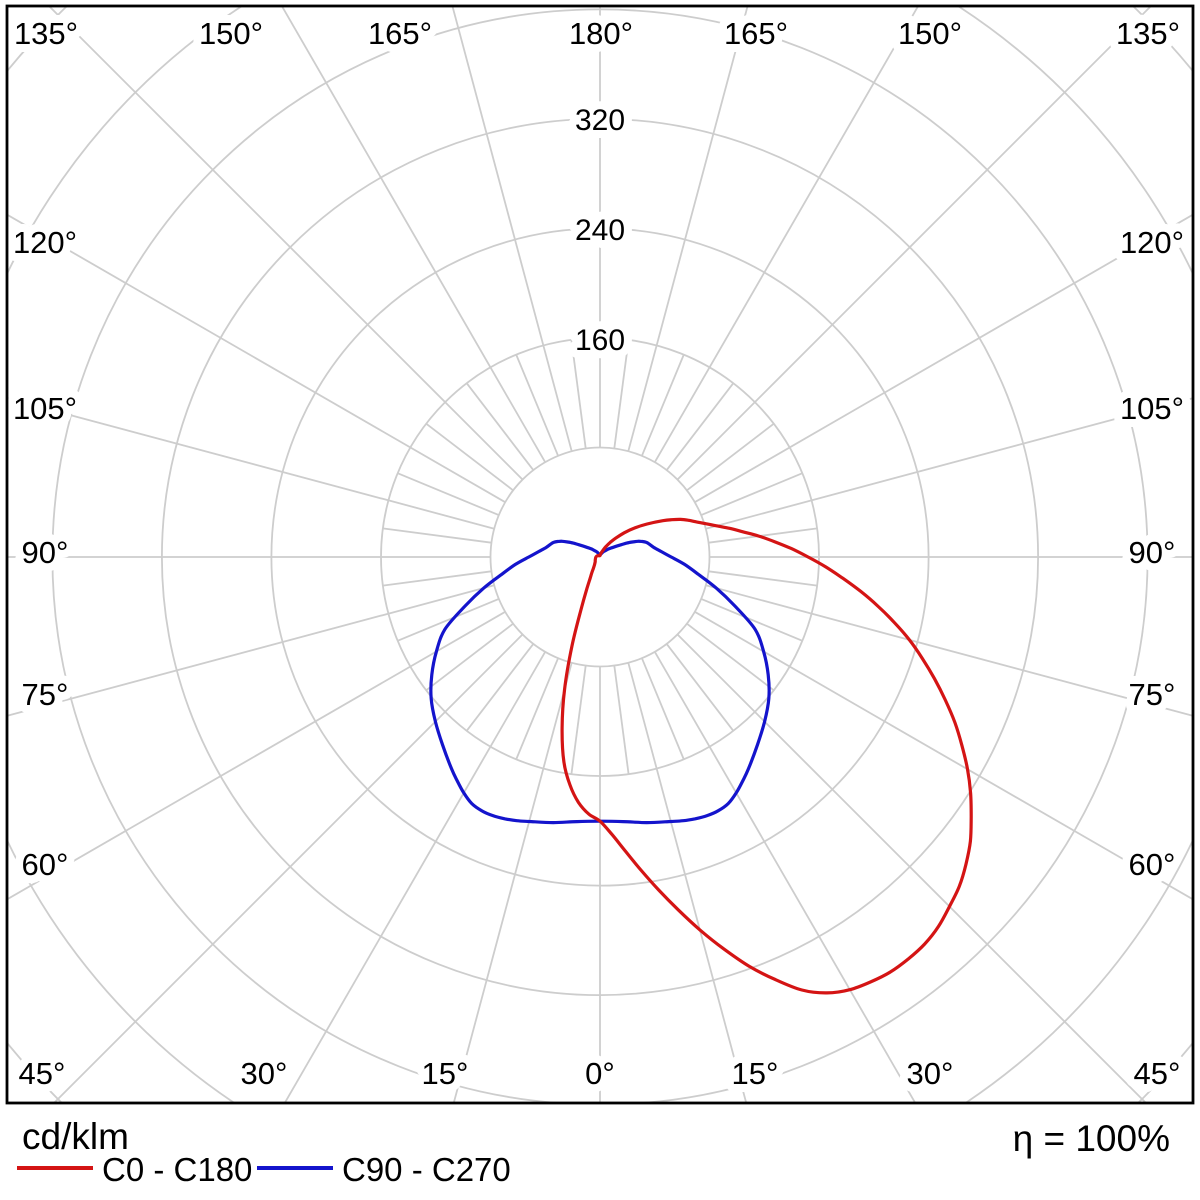 The height and width of the screenshot is (1200, 1200). I want to click on angle-label: 0°, so click(600, 1073).